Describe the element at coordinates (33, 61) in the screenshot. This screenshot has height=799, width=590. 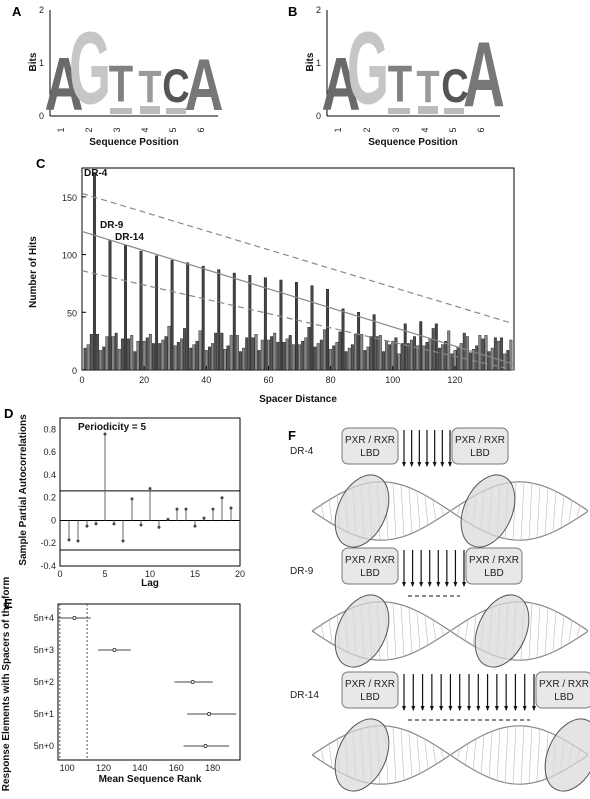
I see `panel-a-ylabel: Bits` at that location.